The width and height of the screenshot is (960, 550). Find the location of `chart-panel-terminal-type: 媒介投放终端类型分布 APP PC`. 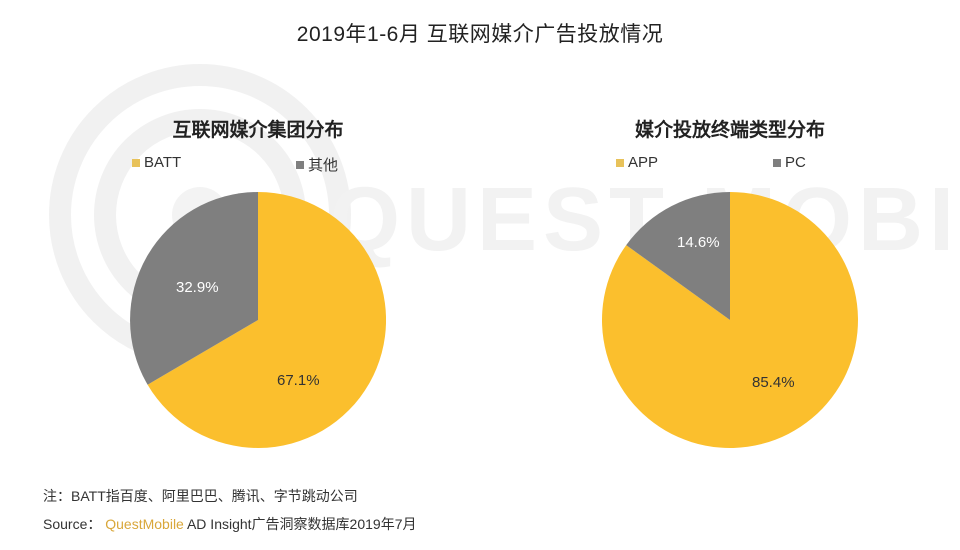

chart-panel-terminal-type: 媒介投放终端类型分布 APP PC is located at coordinates (730, 146).